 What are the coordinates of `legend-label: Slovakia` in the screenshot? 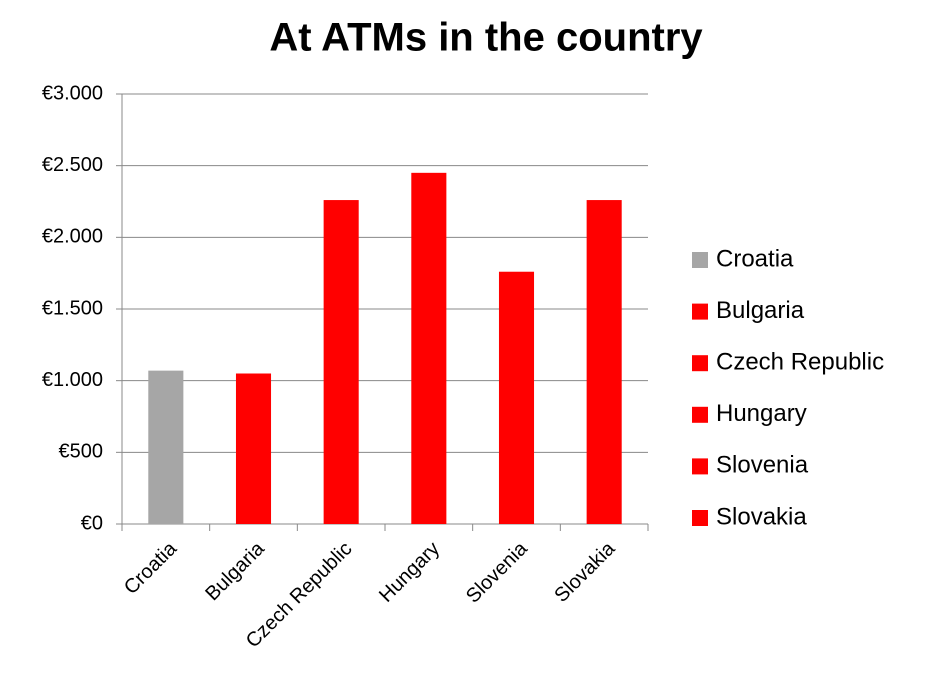 It's located at (761, 516).